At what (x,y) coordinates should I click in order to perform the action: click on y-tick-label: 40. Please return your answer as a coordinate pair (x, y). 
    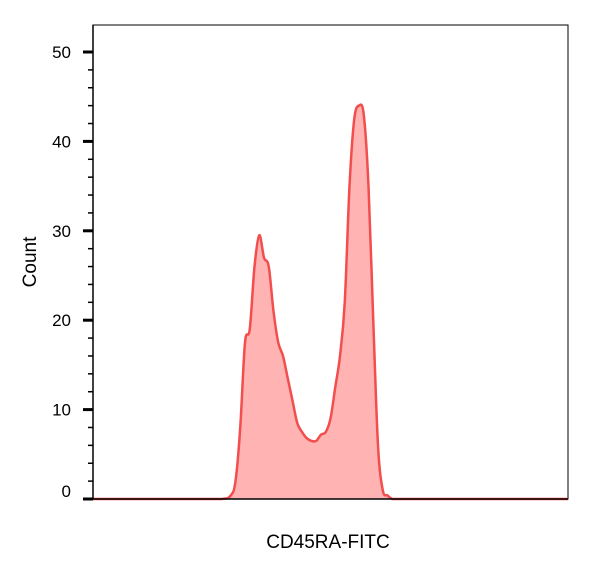
    Looking at the image, I should click on (61, 141).